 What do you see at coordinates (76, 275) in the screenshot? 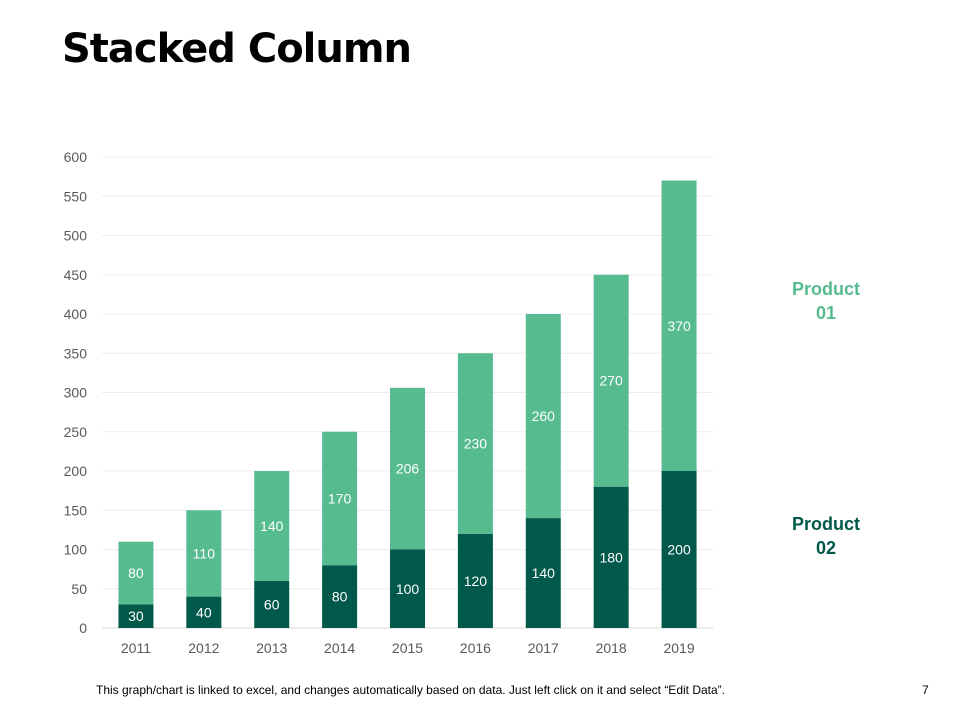
I see `y-tick-label: 450` at bounding box center [76, 275].